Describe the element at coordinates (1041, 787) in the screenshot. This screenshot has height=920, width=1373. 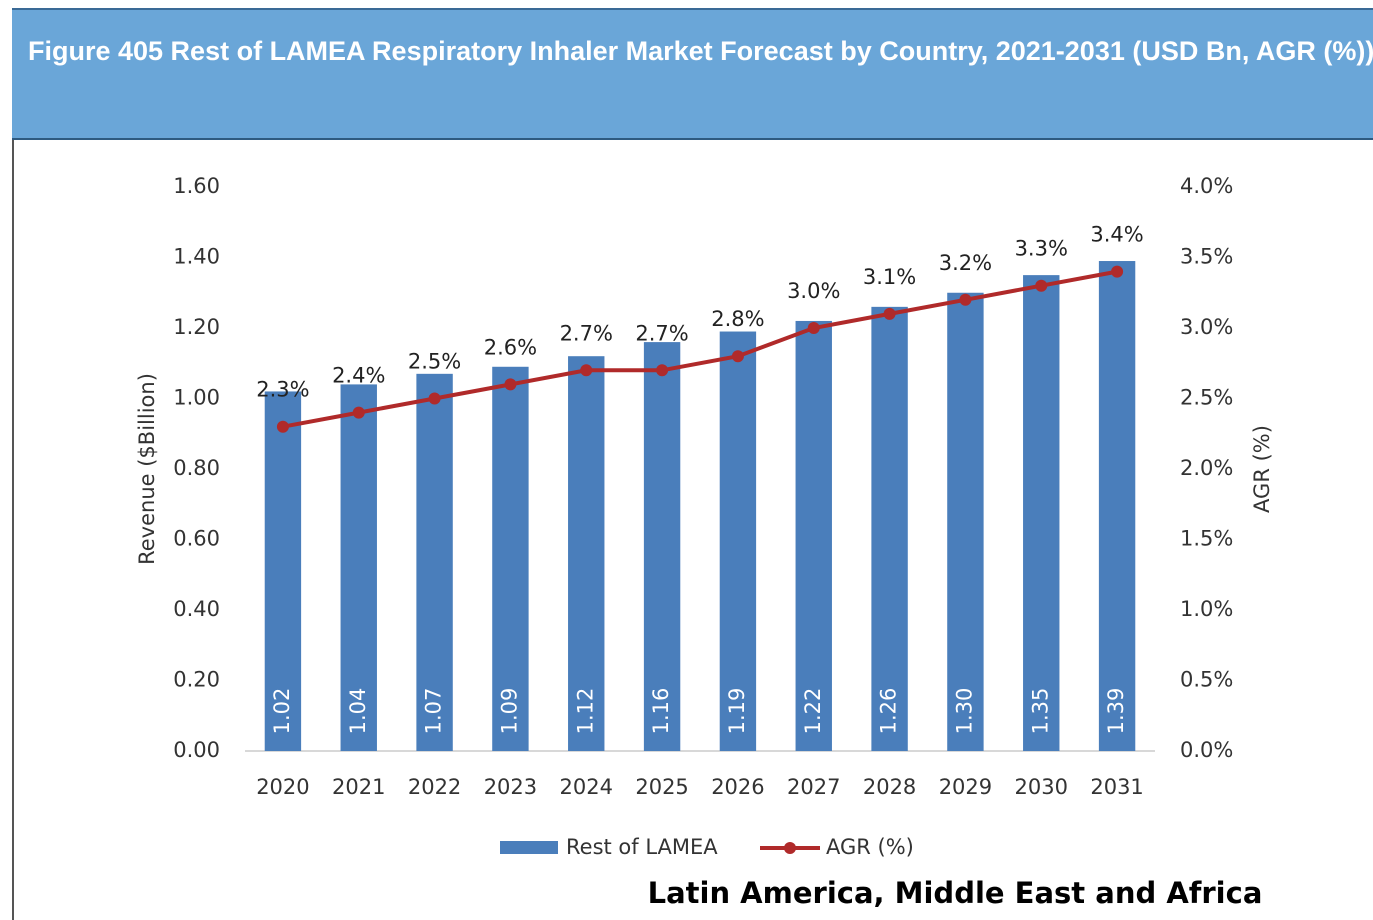
I see `x-tick-label: 2030` at that location.